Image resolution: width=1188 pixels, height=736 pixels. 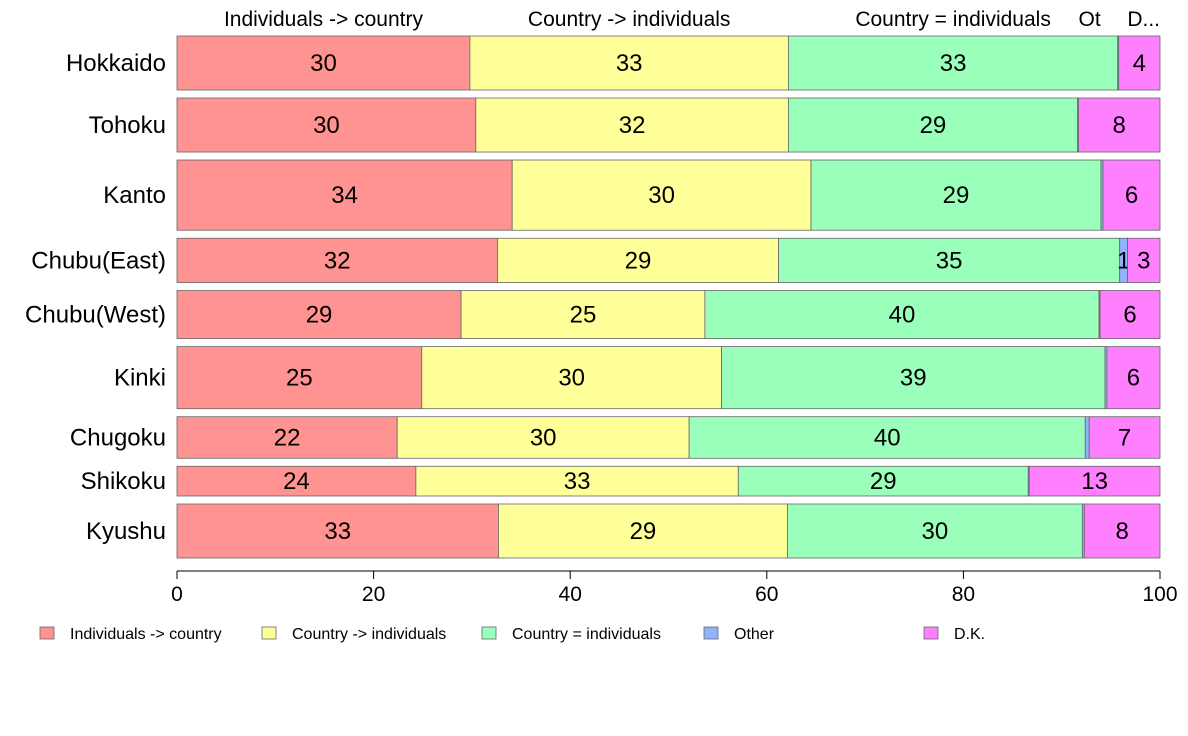 What do you see at coordinates (118, 437) in the screenshot?
I see `category-label-chugoku: Chugoku` at bounding box center [118, 437].